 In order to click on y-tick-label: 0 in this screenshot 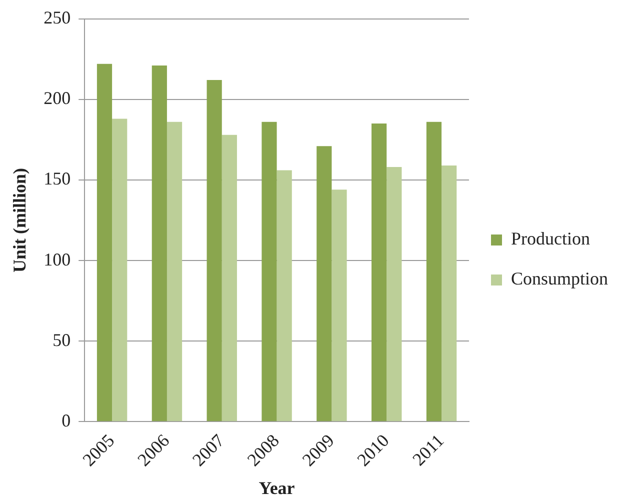, I will do `click(66, 420)`.